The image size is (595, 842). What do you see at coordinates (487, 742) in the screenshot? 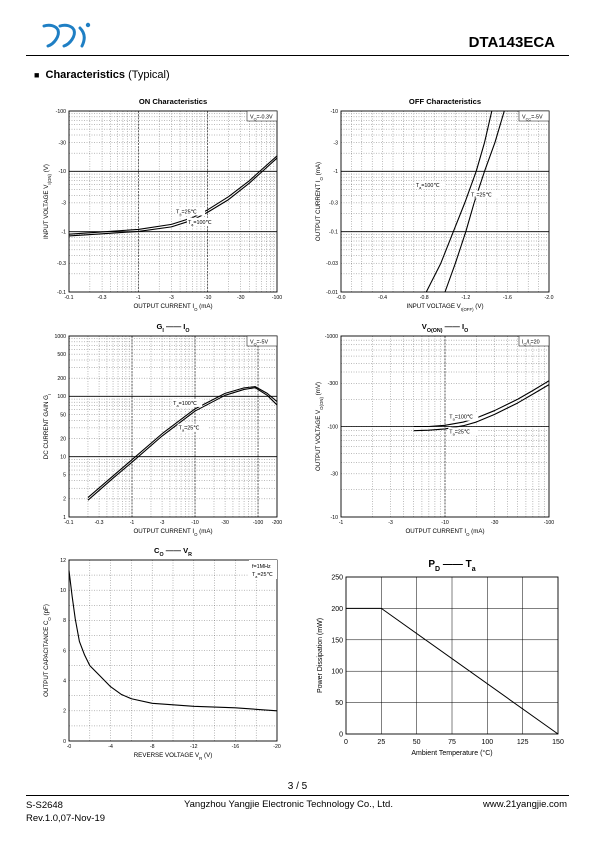
I see `x-tick-label: 100` at bounding box center [487, 742].